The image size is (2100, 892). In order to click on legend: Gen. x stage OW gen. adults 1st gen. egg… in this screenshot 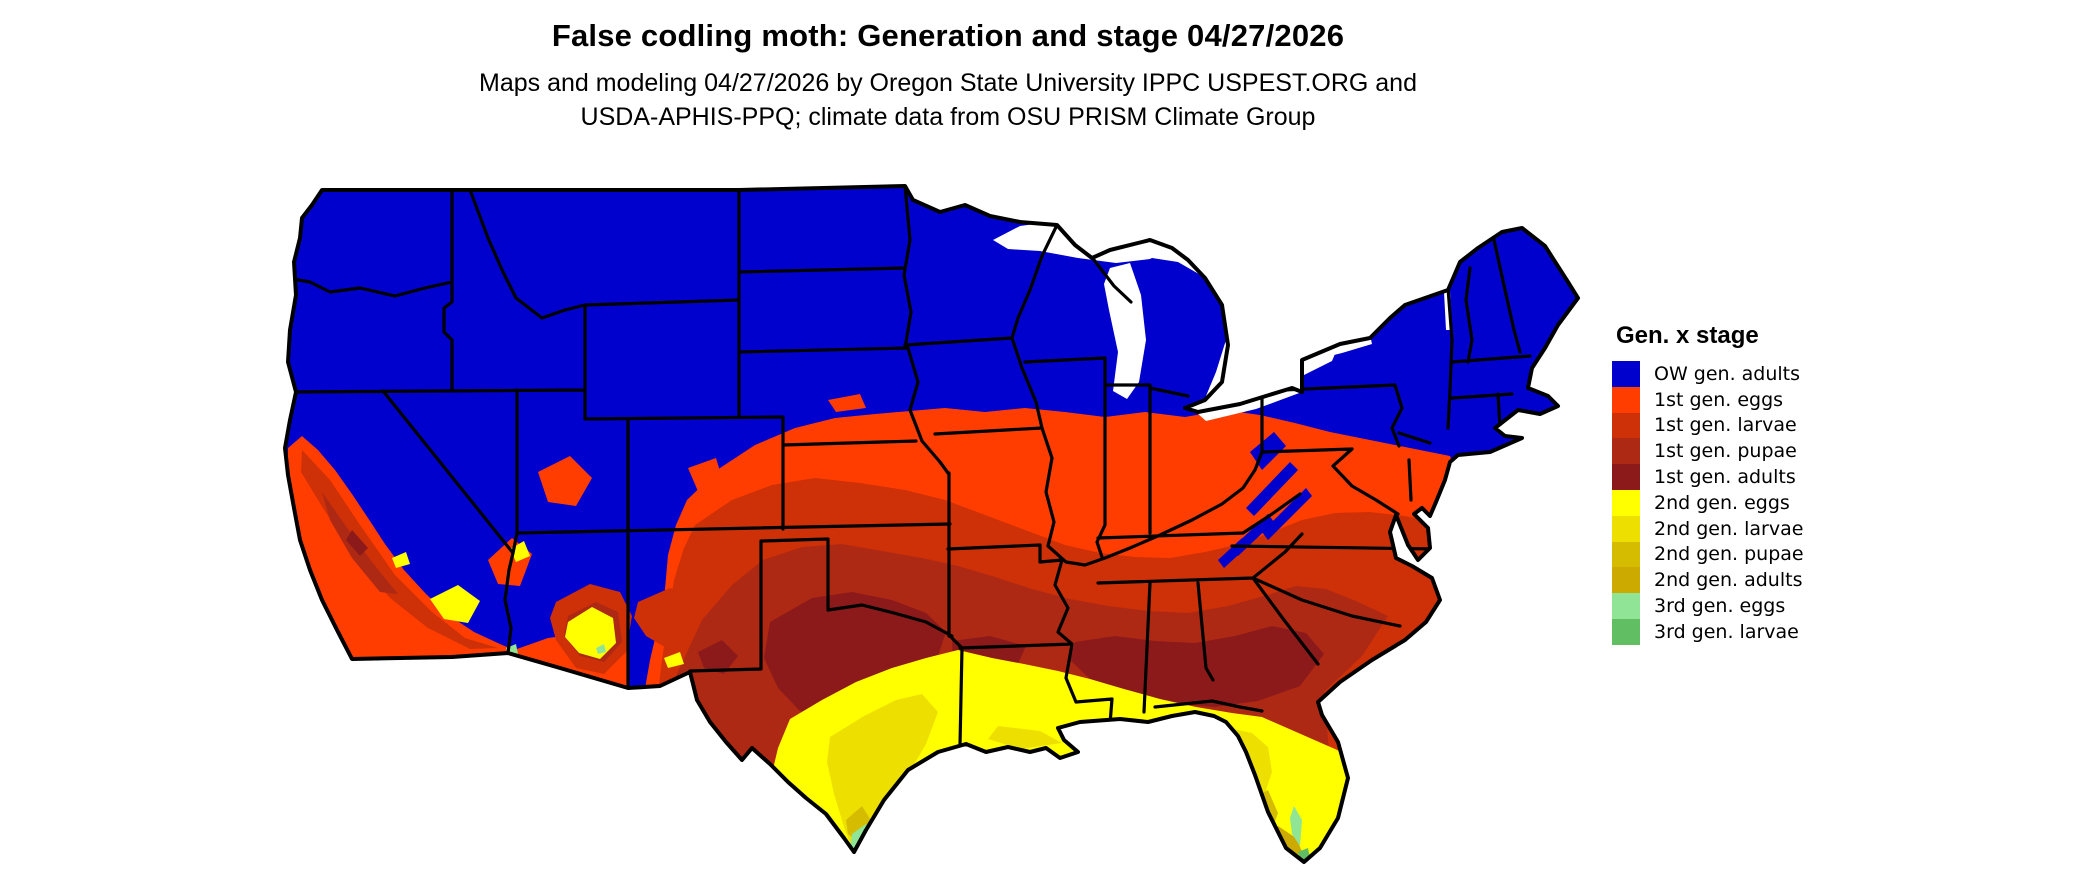, I will do `click(1708, 483)`.